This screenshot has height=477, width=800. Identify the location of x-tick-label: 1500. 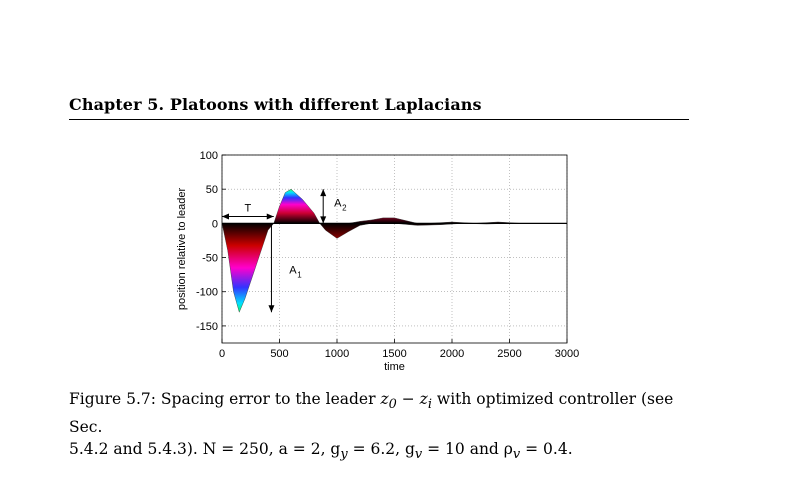
(394, 354).